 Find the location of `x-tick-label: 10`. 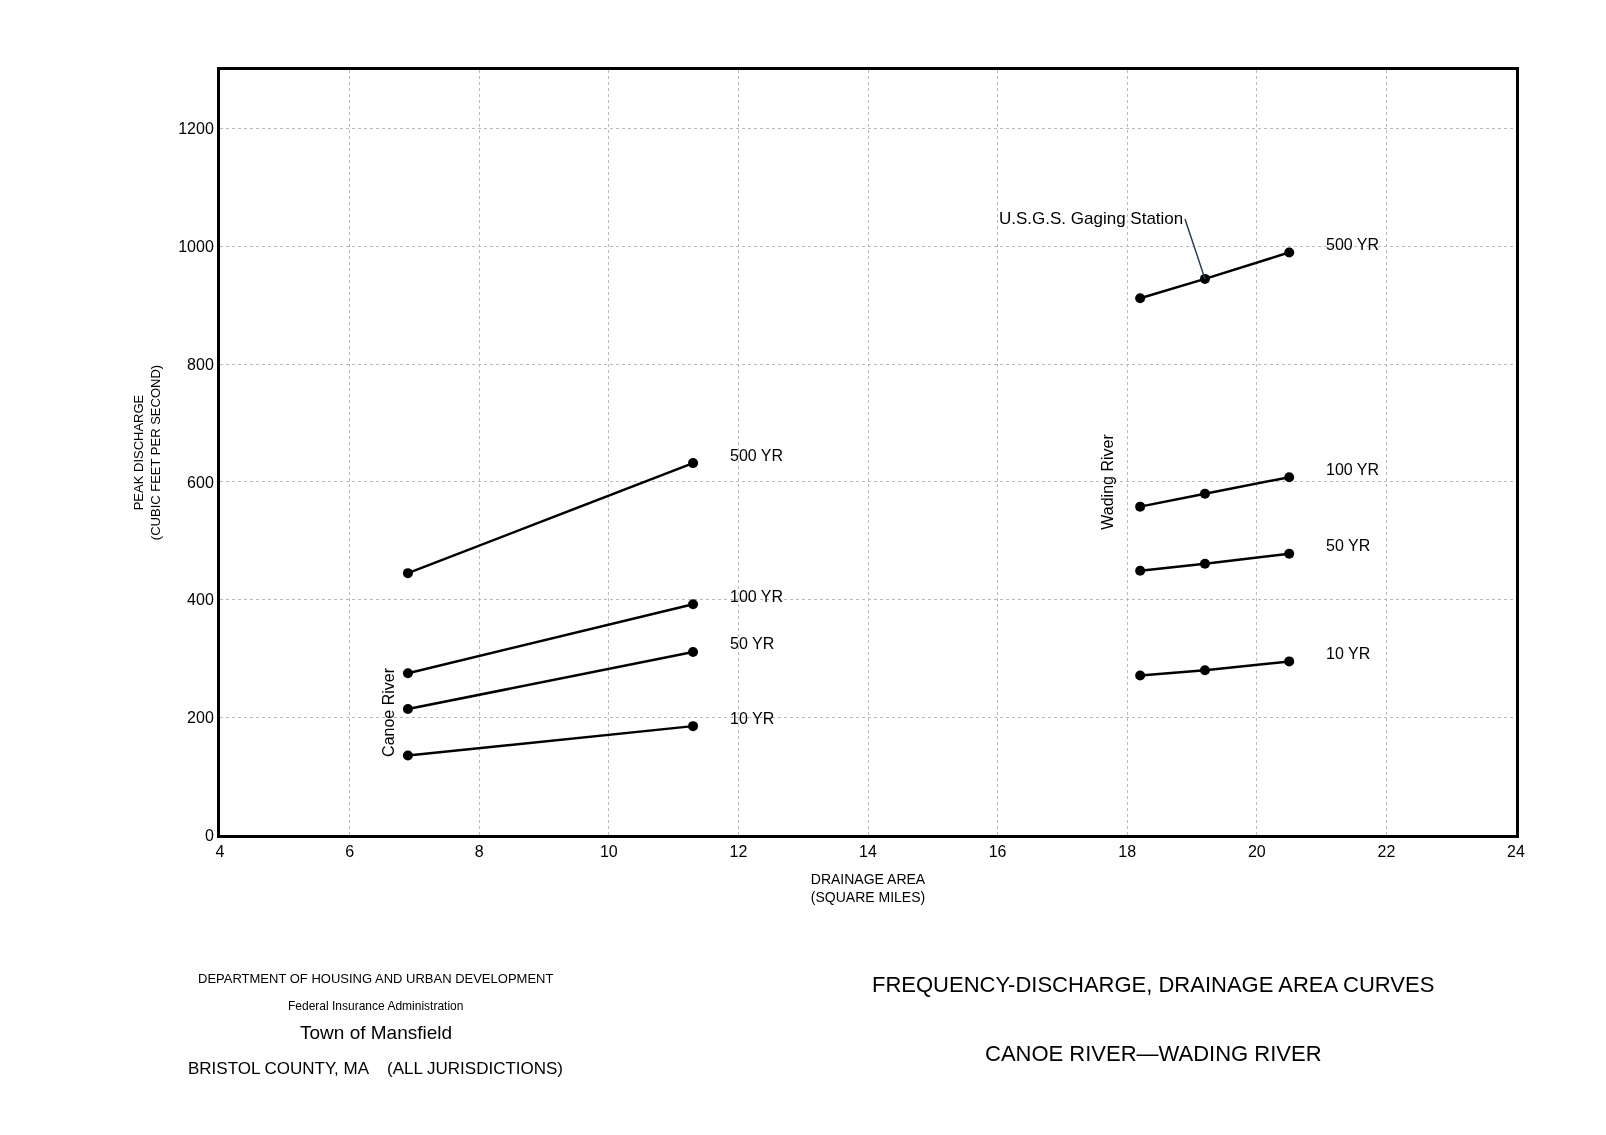

x-tick-label: 10 is located at coordinates (608, 852).